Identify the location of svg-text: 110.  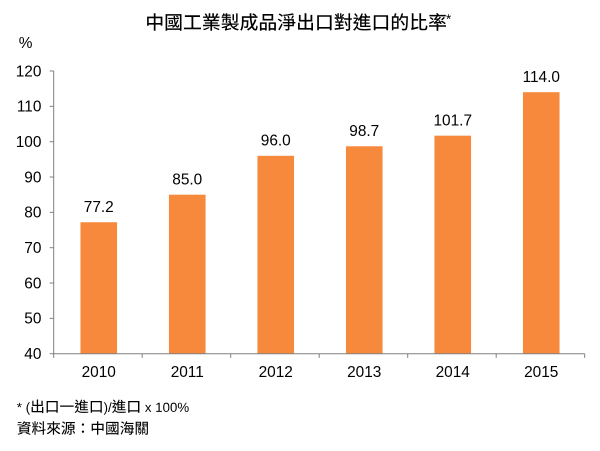
(29, 107).